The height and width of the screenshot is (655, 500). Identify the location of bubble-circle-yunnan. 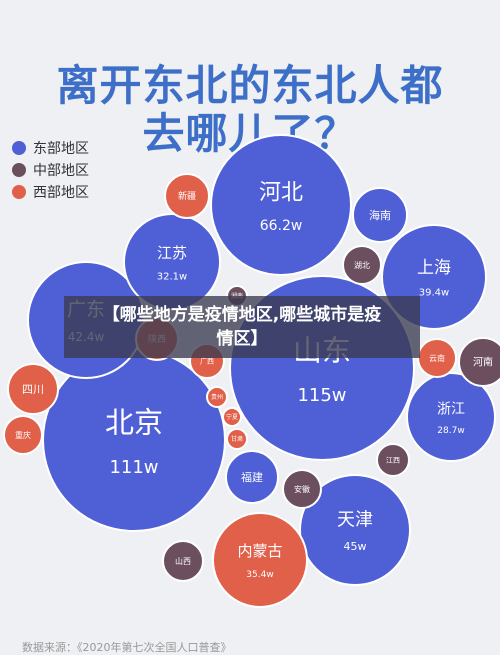
(437, 358).